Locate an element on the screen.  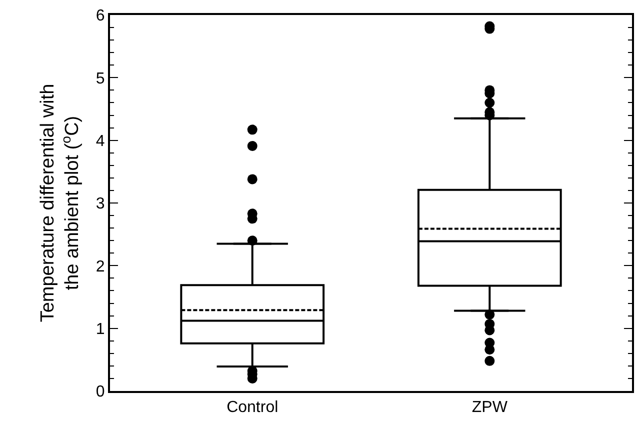
y-tick-label: 3 is located at coordinates (100, 204).